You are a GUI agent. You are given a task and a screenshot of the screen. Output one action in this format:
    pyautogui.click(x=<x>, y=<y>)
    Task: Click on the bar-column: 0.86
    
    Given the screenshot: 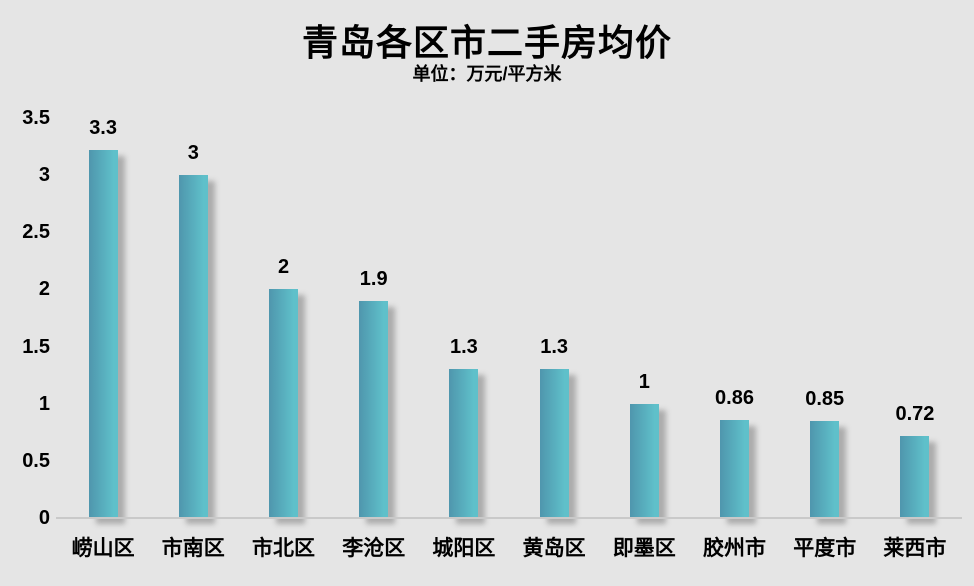 What is the action you would take?
    pyautogui.click(x=734, y=318)
    